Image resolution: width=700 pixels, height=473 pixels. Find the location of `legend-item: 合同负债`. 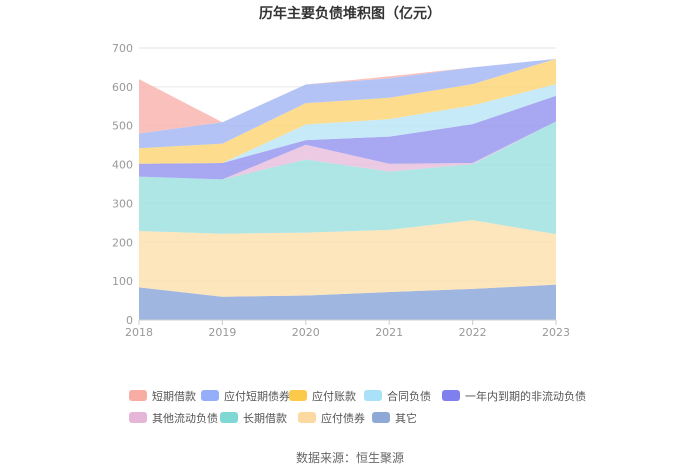

legend-item: 合同负债 is located at coordinates (397, 396).